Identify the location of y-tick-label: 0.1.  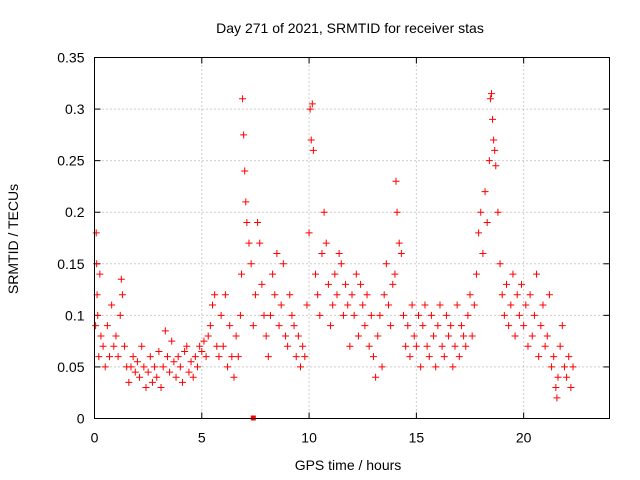
(75, 315).